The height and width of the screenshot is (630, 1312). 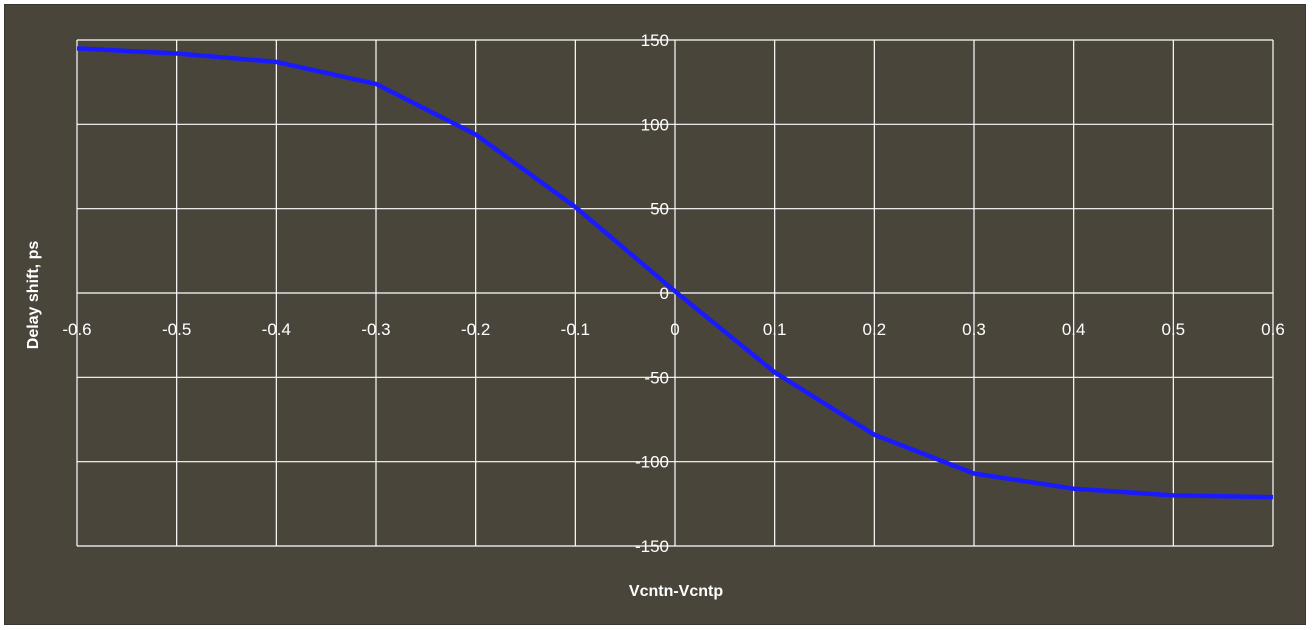 I want to click on y-tick-label: -100, so click(x=652, y=462).